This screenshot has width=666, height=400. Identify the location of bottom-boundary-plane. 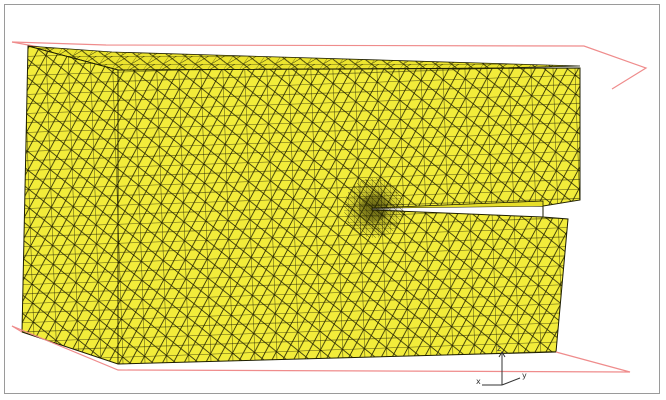
(321, 349).